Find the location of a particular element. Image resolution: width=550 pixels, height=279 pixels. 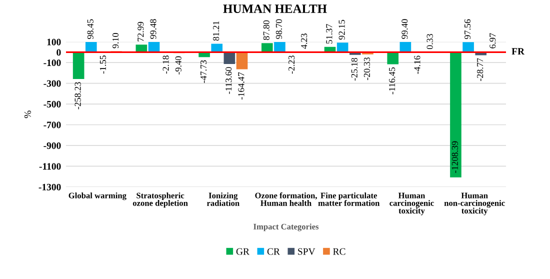

y-tick-label: -300 is located at coordinates (52, 83).